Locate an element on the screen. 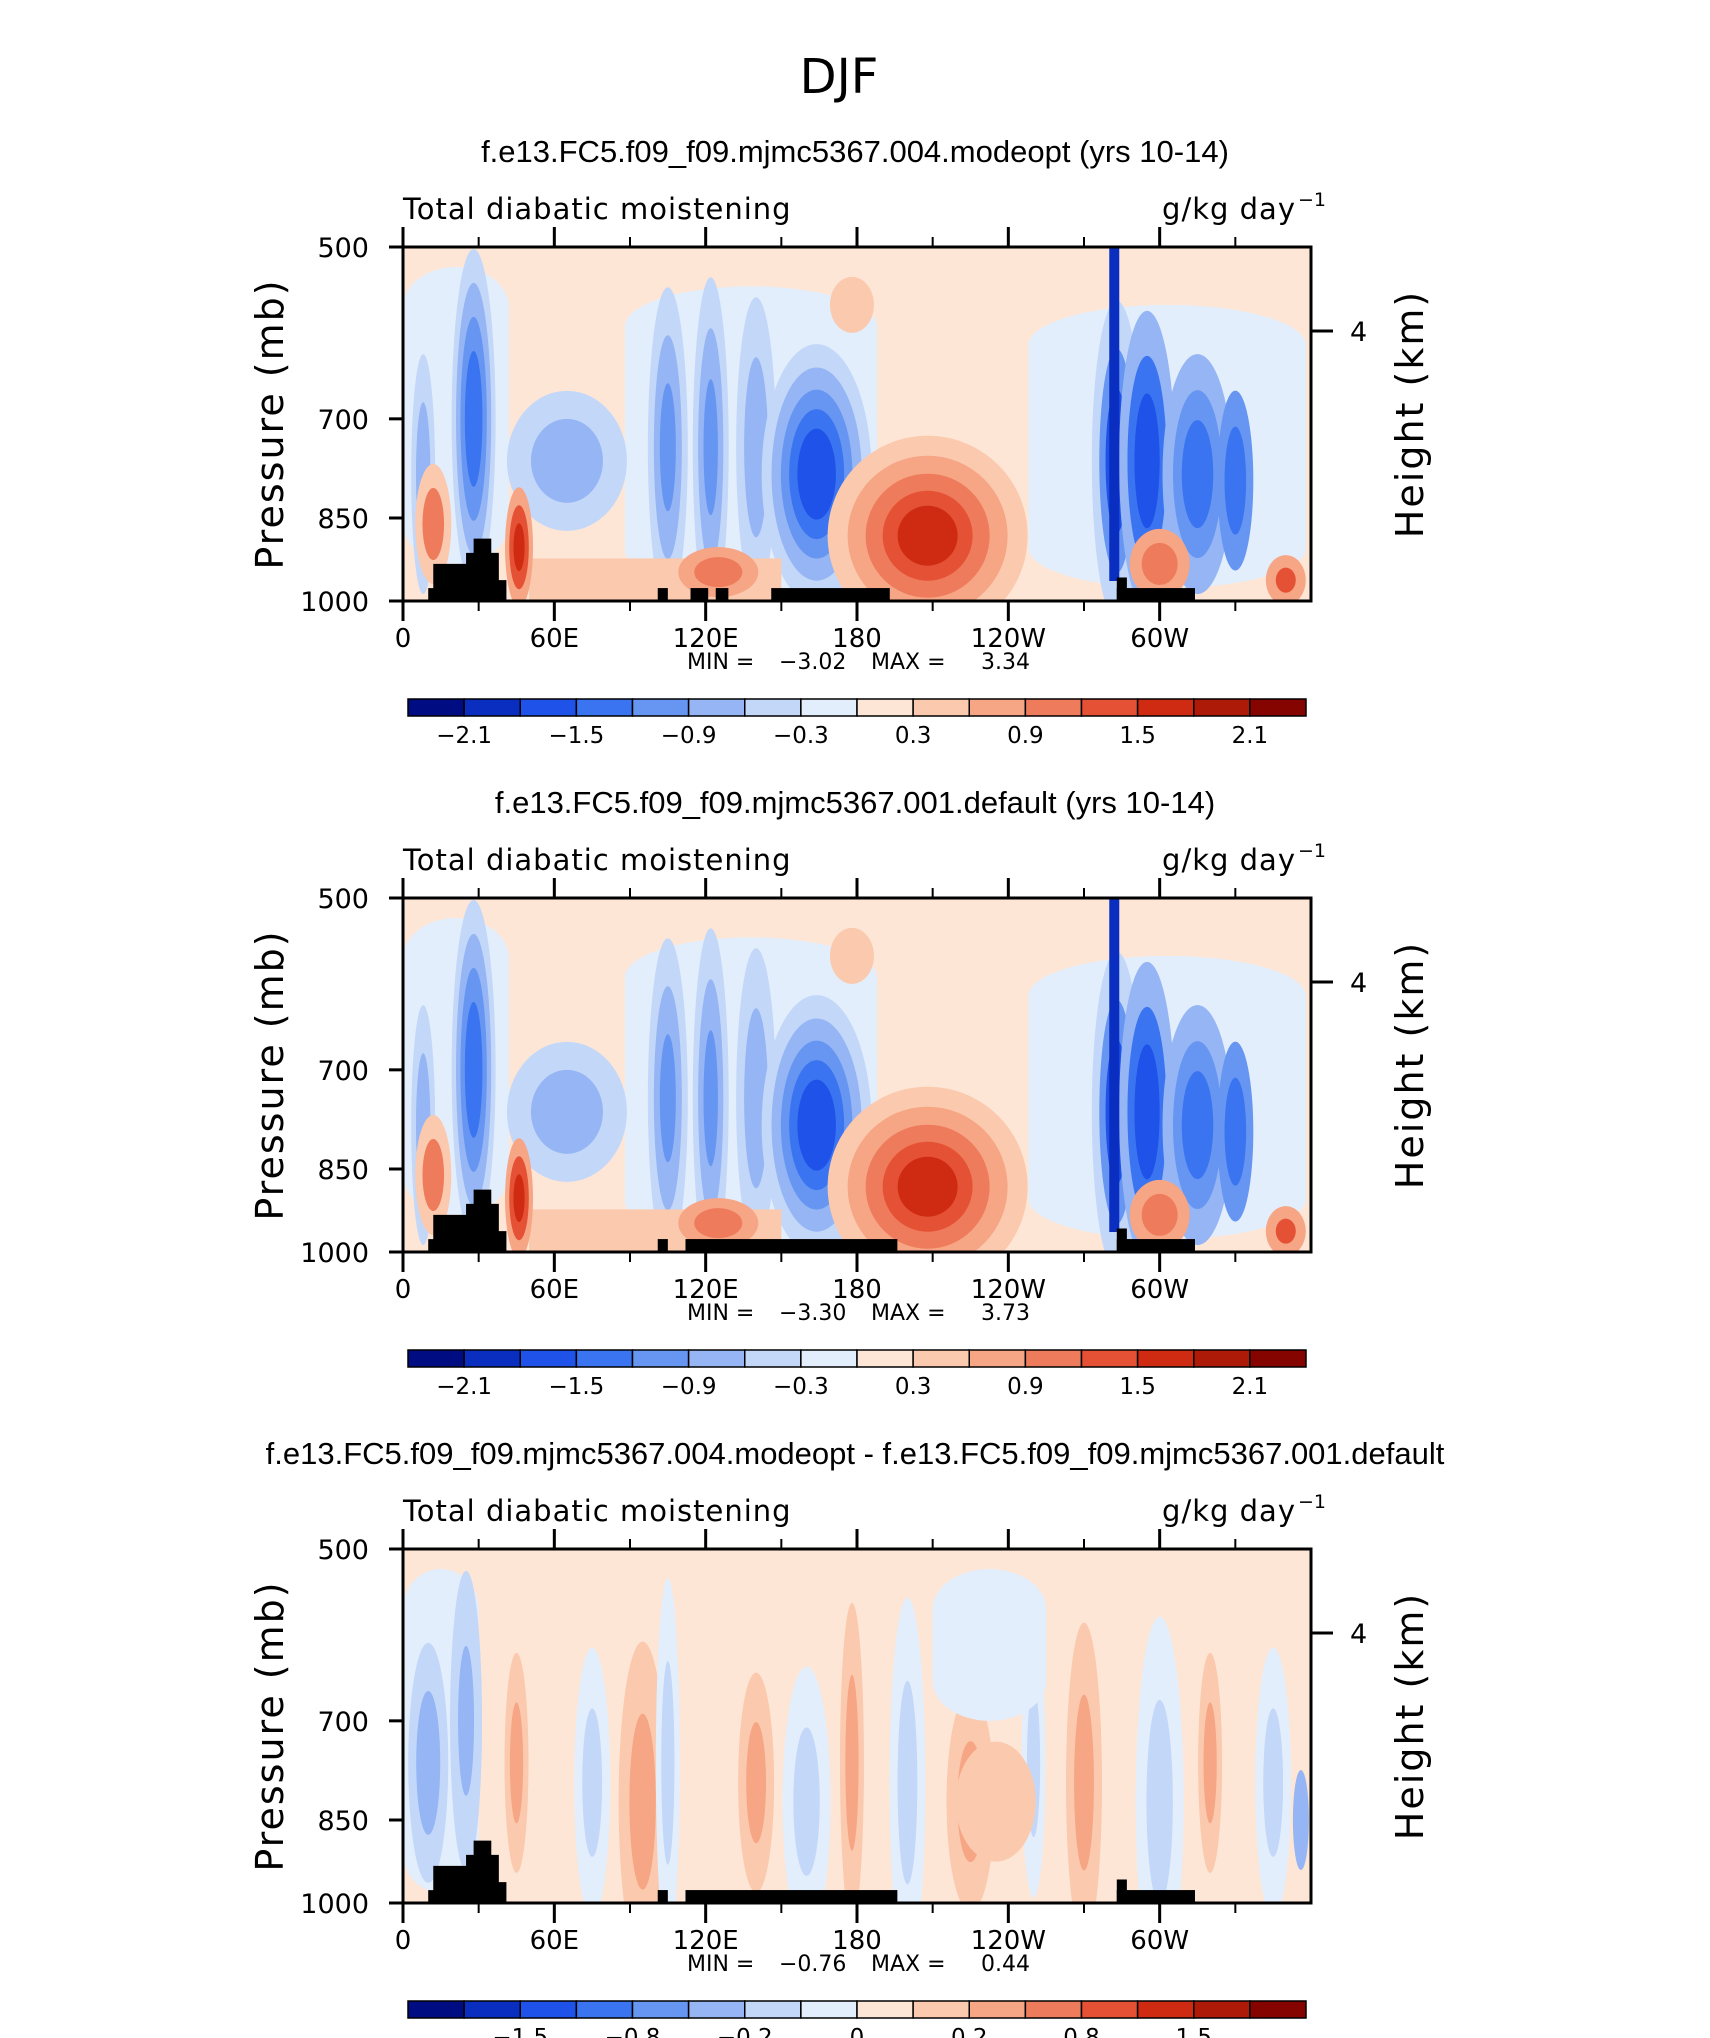  min-value: −3.02 is located at coordinates (812, 662).